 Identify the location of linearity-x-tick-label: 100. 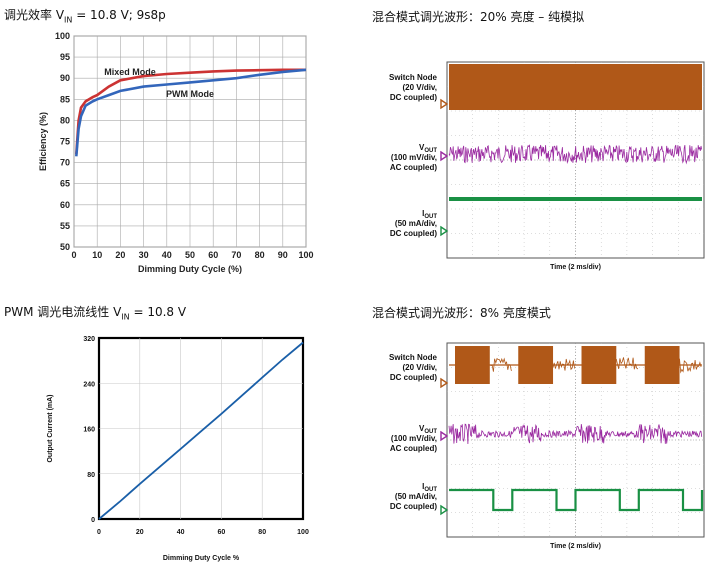
(303, 532).